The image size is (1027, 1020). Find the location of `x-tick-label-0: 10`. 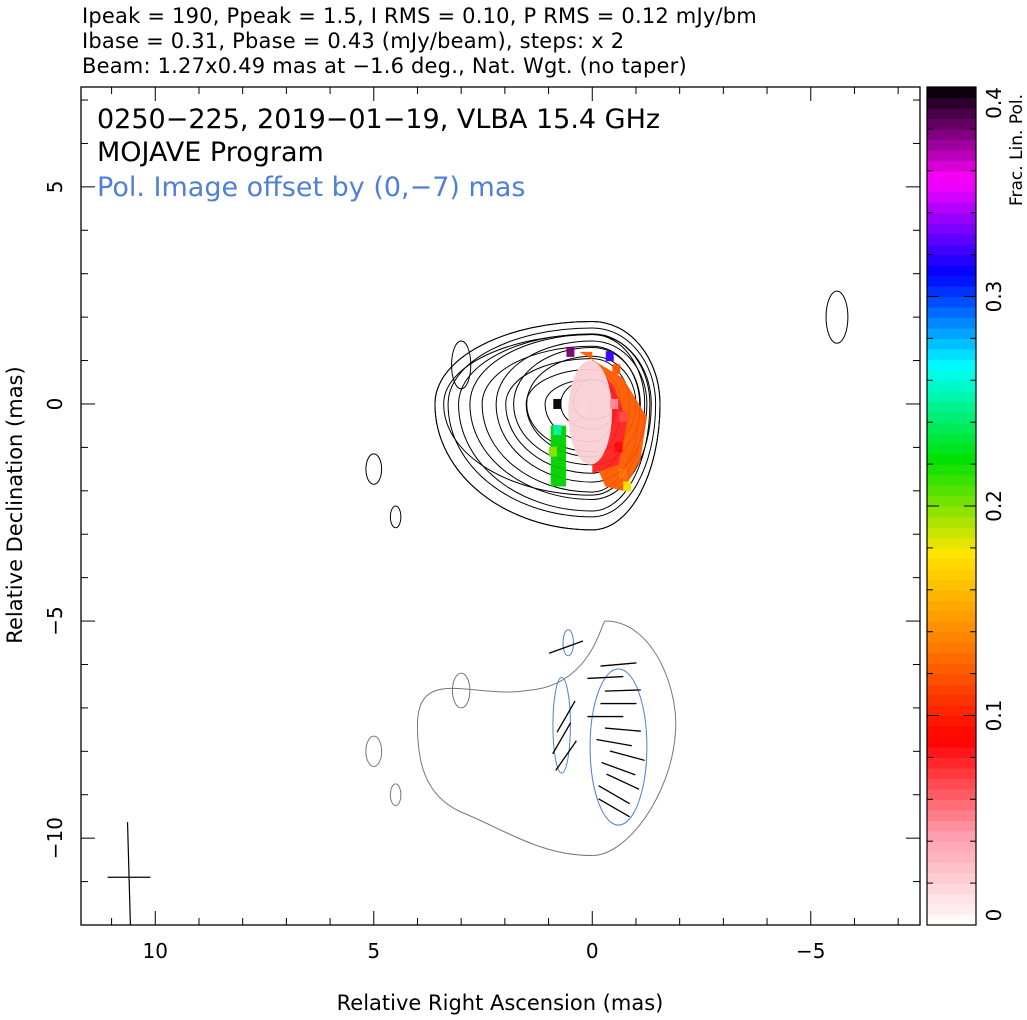

x-tick-label-0: 10 is located at coordinates (155, 951).